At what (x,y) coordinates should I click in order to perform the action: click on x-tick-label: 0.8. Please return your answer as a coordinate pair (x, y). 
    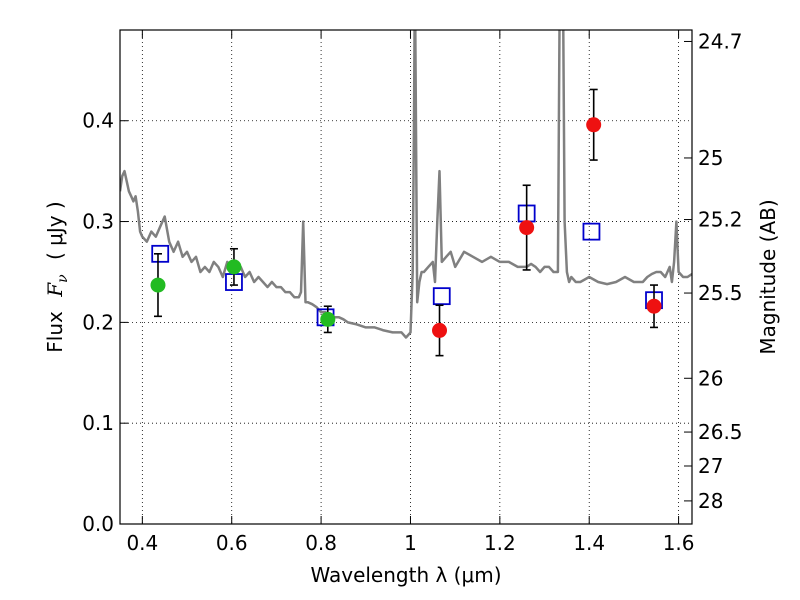
    Looking at the image, I should click on (321, 543).